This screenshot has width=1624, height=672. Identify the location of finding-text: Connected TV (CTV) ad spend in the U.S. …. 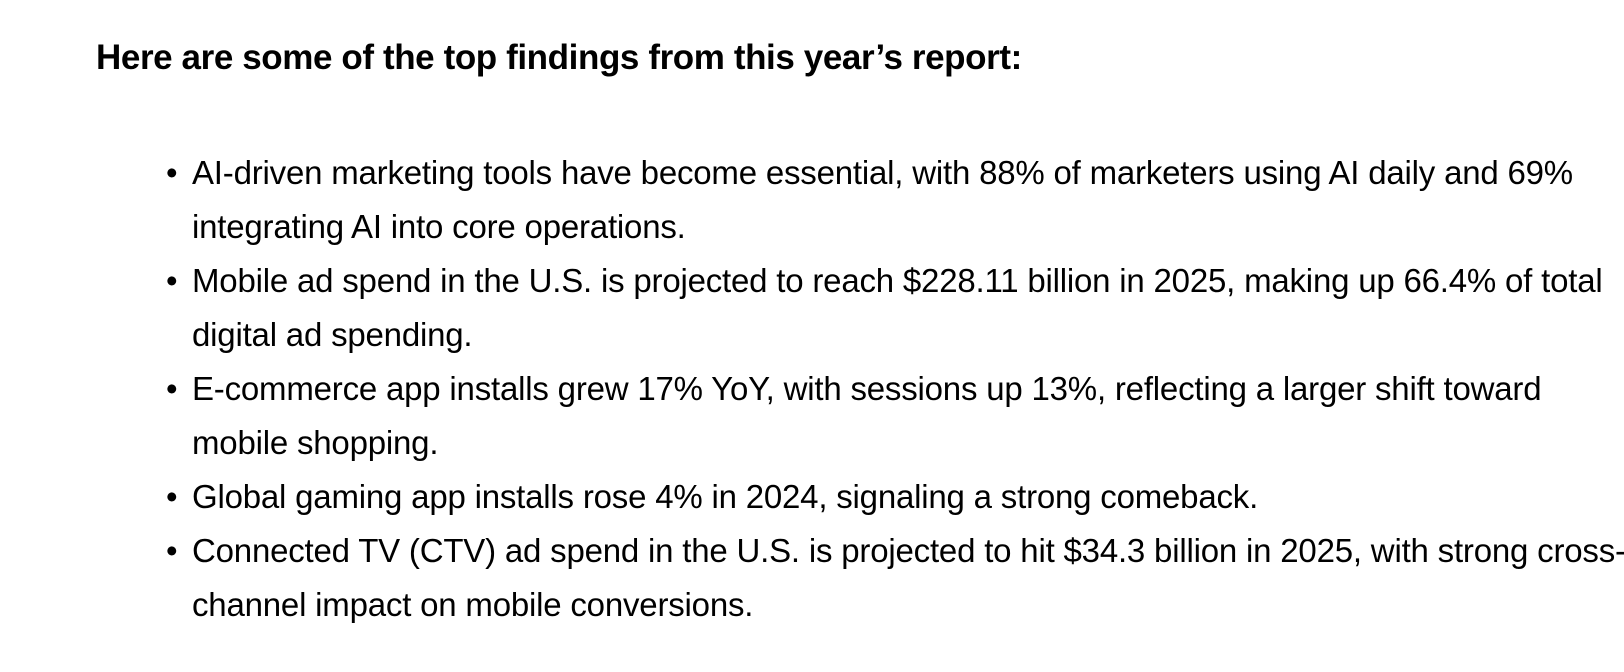
(908, 577).